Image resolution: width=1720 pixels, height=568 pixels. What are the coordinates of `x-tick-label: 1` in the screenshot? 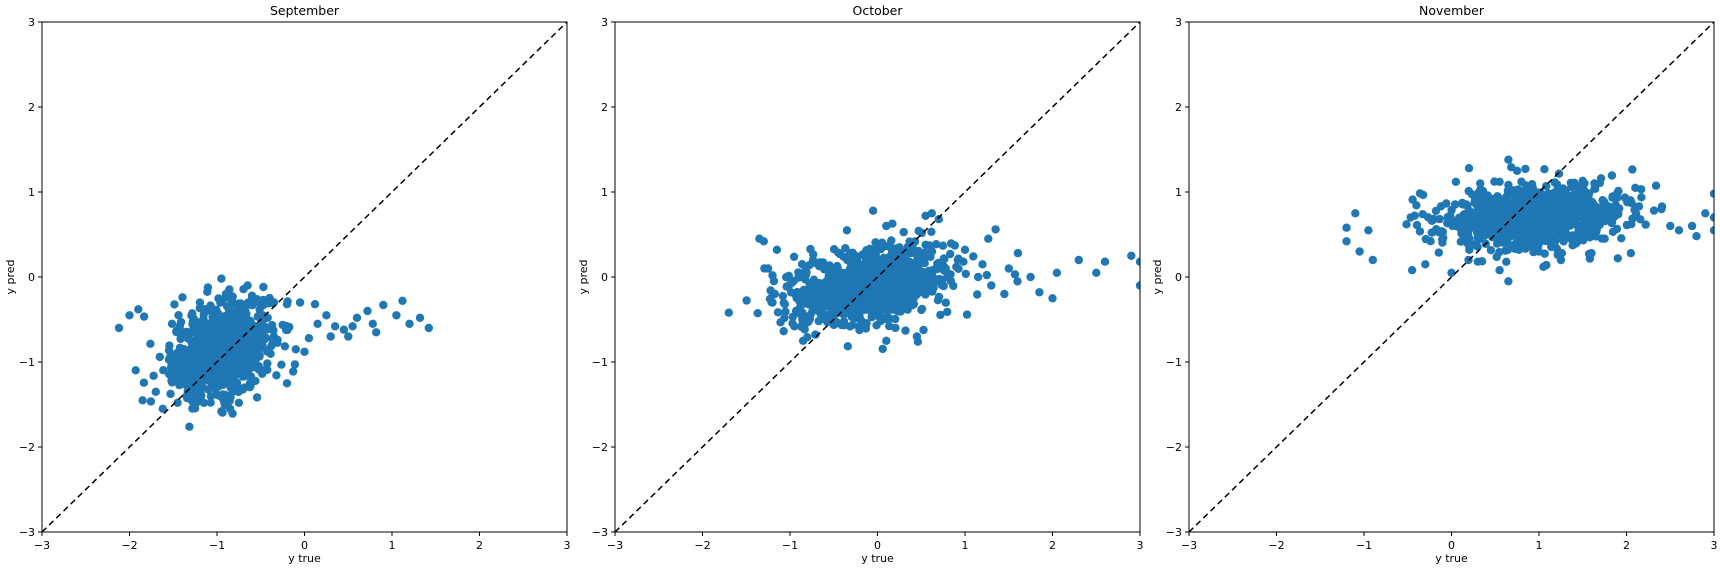 It's located at (965, 545).